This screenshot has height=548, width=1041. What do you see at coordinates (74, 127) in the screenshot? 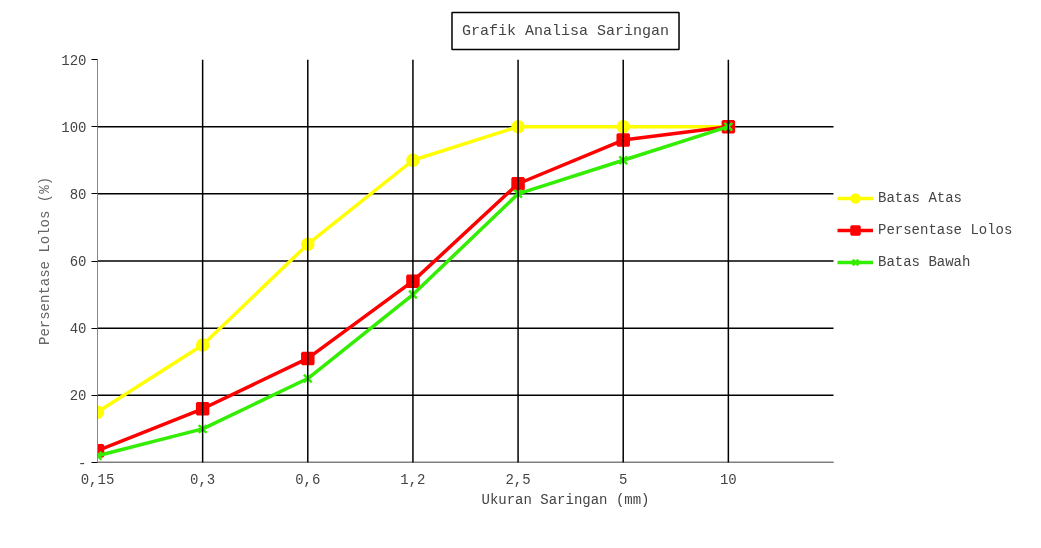
I see `y-tick-label: 100` at bounding box center [74, 127].